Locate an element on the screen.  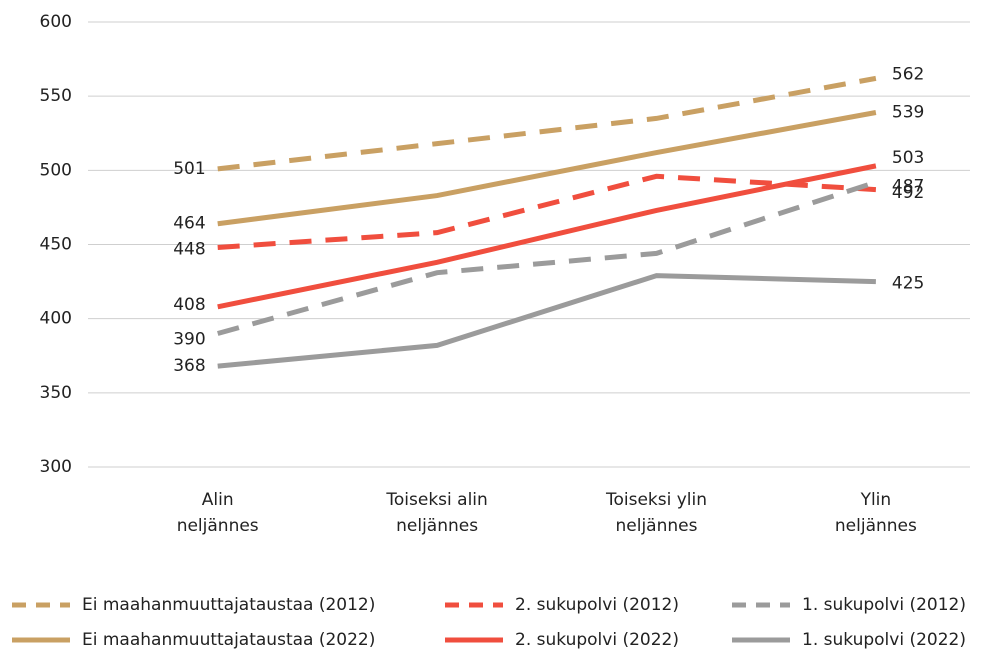
y-tick-label: 500 is located at coordinates (56, 170).